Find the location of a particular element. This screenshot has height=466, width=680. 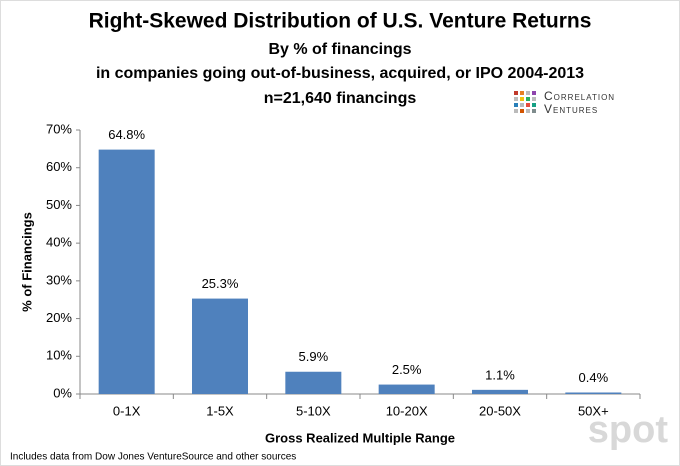

logo-dots is located at coordinates (525, 102).